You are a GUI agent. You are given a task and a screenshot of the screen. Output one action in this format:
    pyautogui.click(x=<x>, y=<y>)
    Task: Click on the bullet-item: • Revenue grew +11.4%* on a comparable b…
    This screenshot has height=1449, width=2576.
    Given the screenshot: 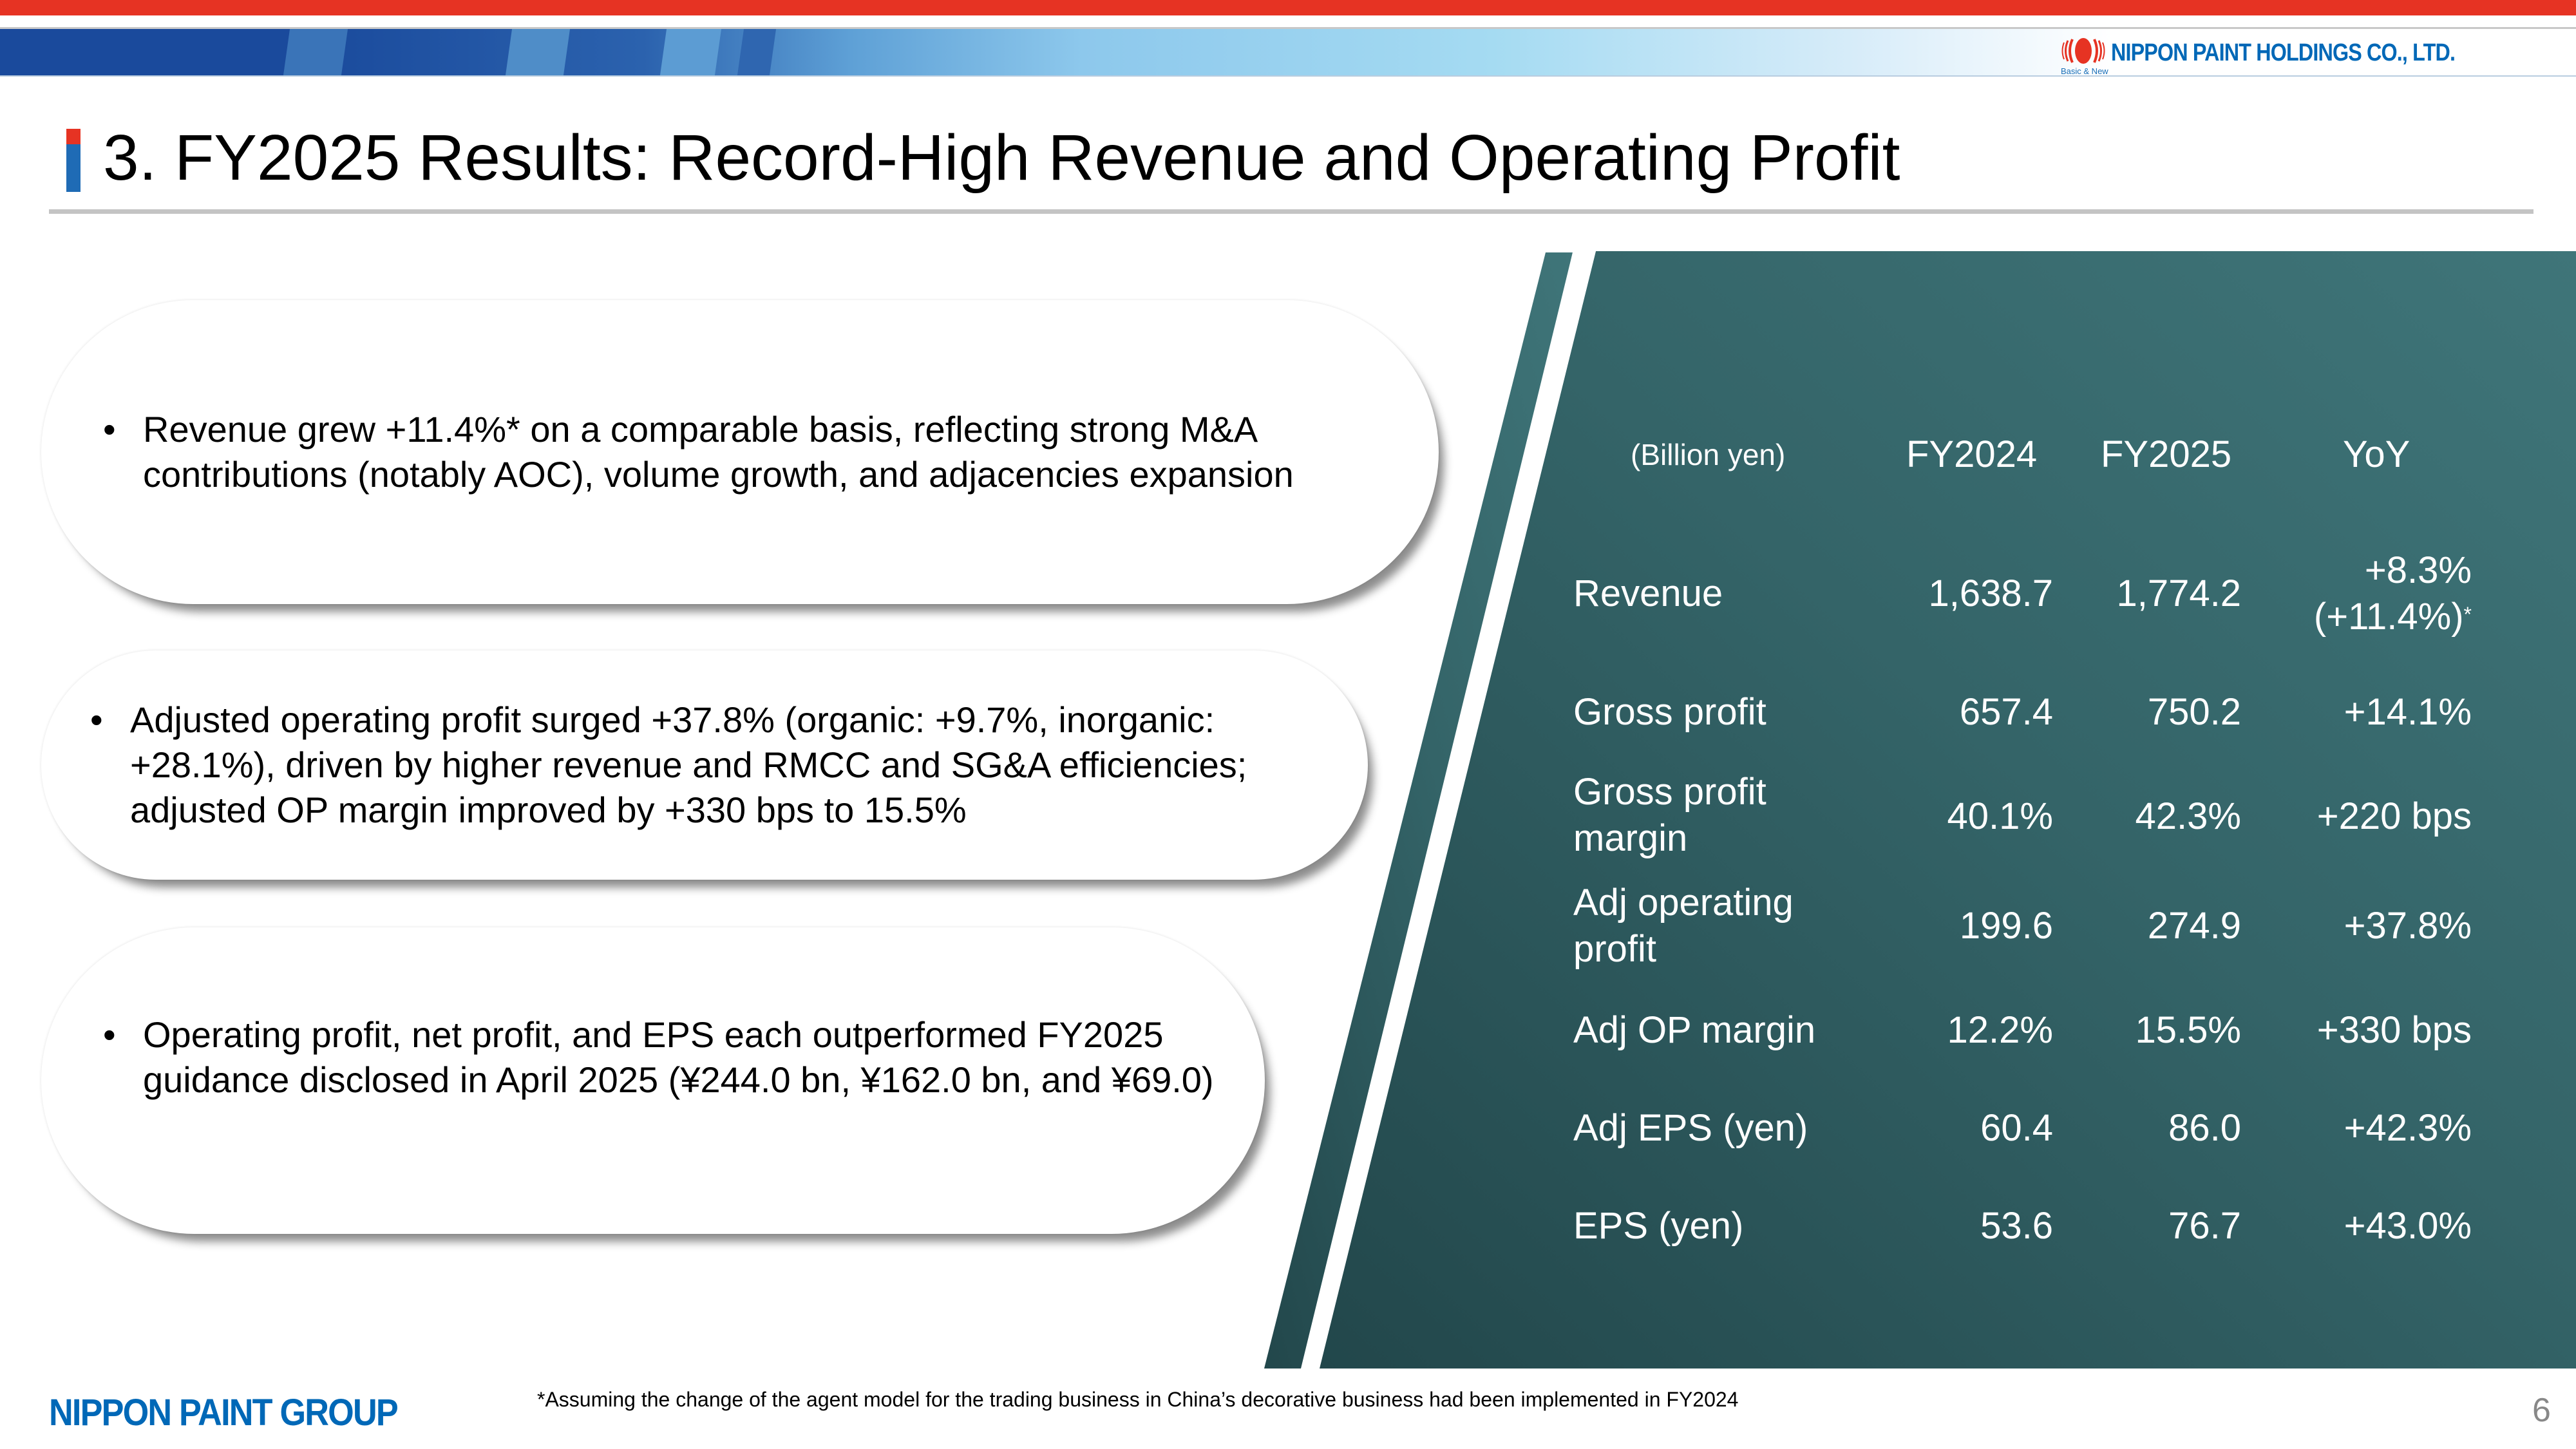 What is the action you would take?
    pyautogui.click(x=747, y=452)
    